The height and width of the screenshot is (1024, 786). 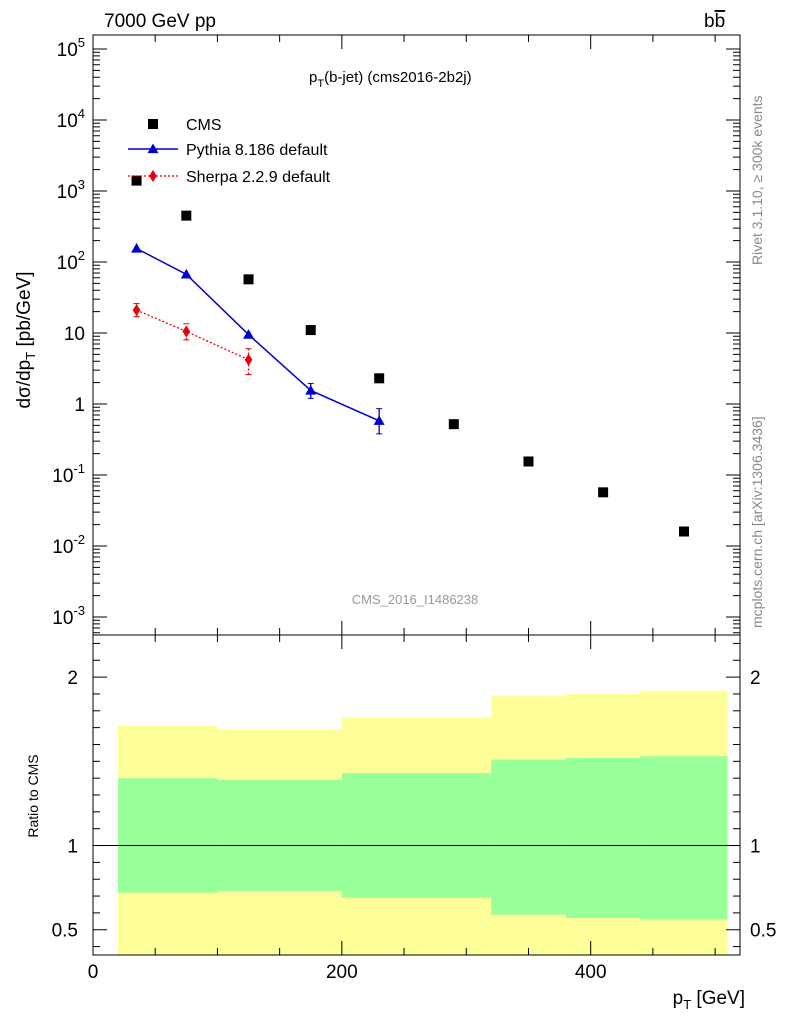 I want to click on legend-item: Sherpa 2.2.9 default, so click(x=229, y=177).